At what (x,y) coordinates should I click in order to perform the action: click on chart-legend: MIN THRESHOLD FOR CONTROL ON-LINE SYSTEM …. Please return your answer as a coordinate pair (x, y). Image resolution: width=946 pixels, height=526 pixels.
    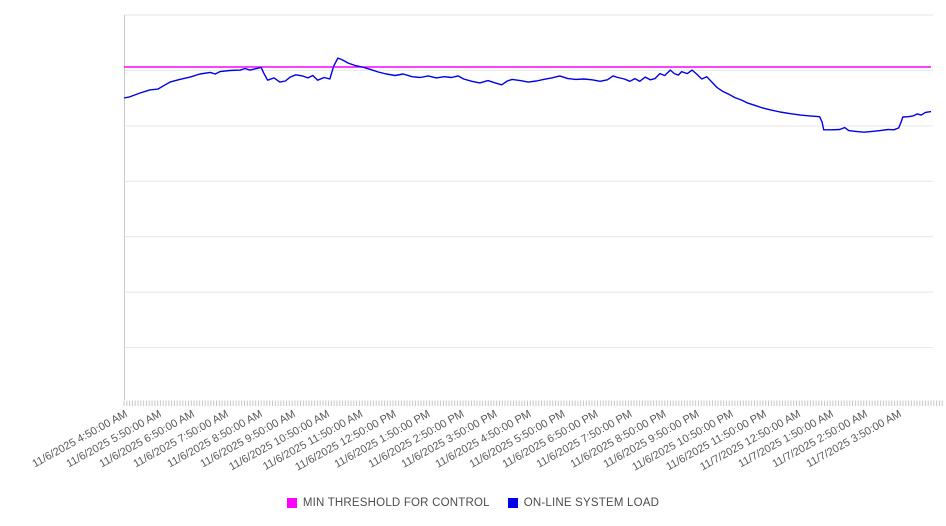
    Looking at the image, I should click on (473, 503).